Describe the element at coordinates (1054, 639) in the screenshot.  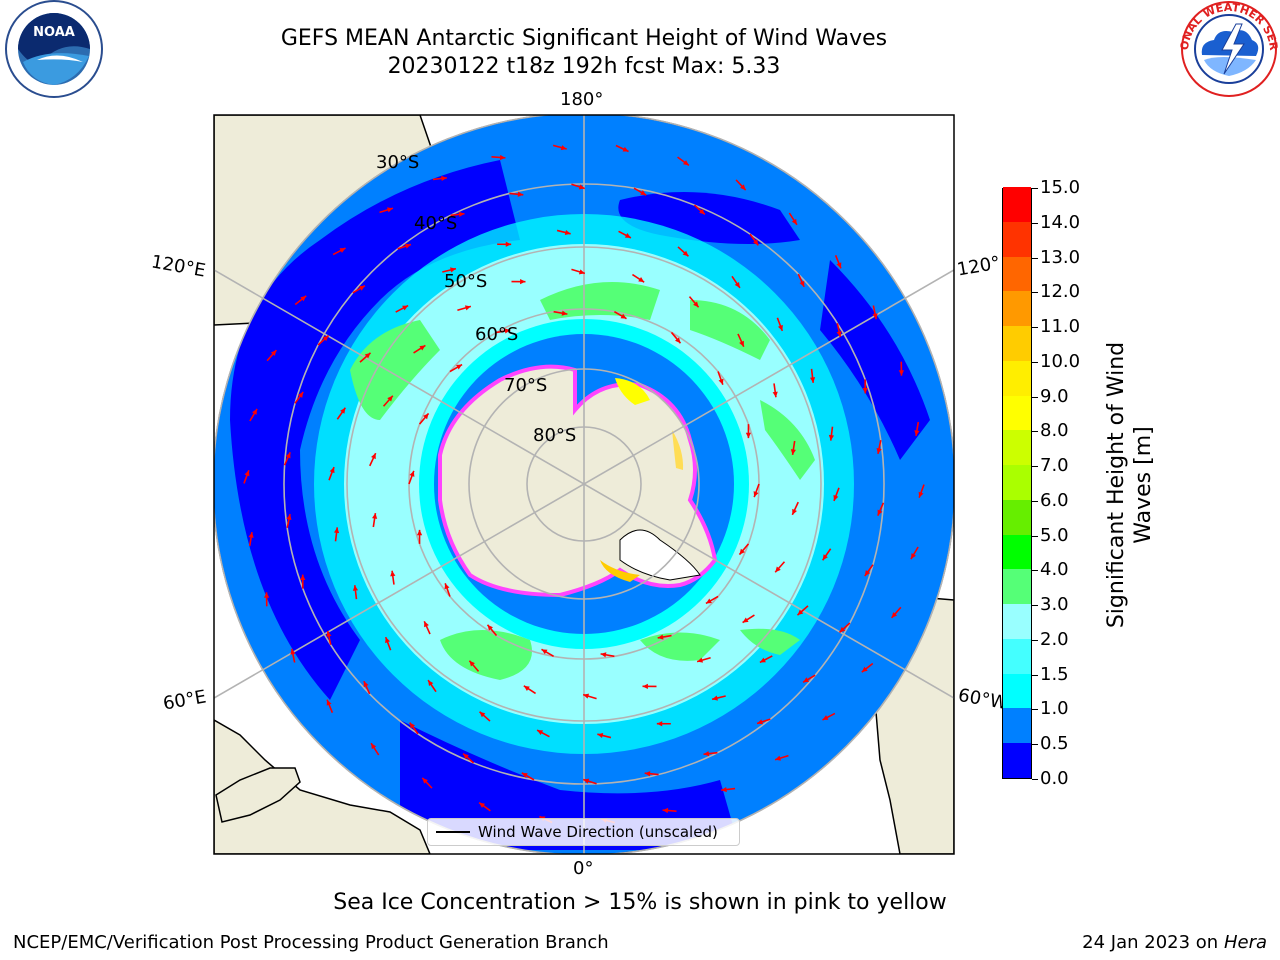
I see `colorbar-tick-label: 2.0` at that location.